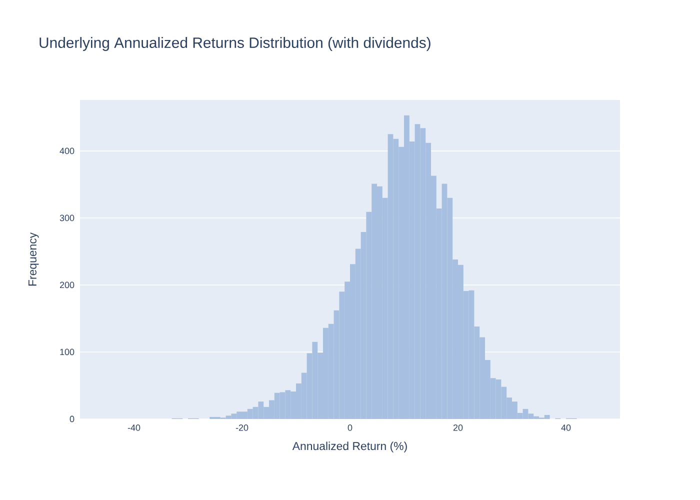 The width and height of the screenshot is (700, 500). What do you see at coordinates (566, 427) in the screenshot?
I see `x-tick-label: 40` at bounding box center [566, 427].